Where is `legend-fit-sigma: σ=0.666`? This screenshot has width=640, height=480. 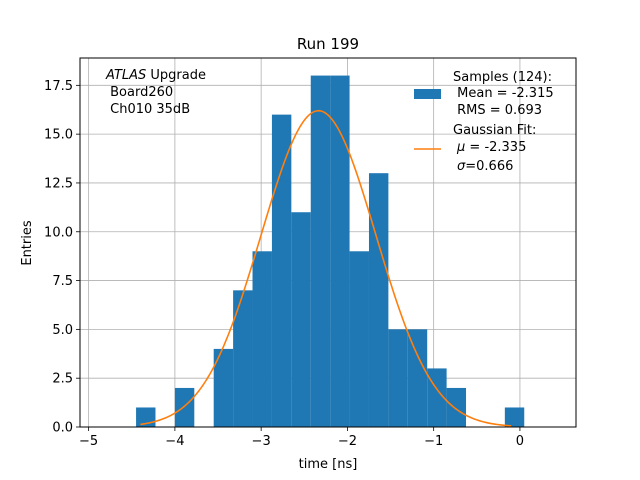
legend-fit-sigma: σ=0.666 is located at coordinates (485, 166).